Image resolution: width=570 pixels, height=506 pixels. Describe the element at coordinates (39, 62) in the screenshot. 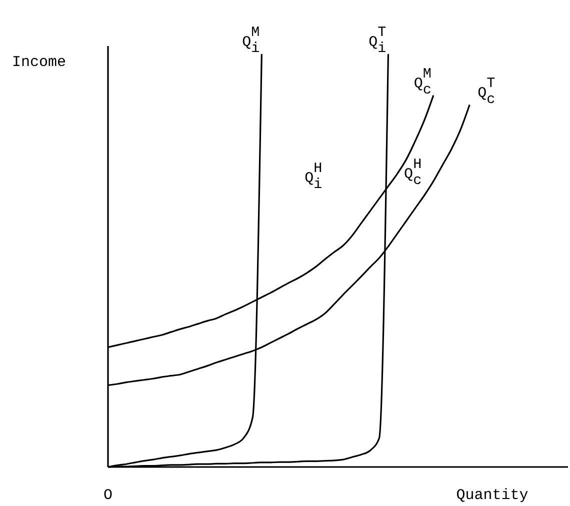

I see `y-axis-title: Income` at that location.